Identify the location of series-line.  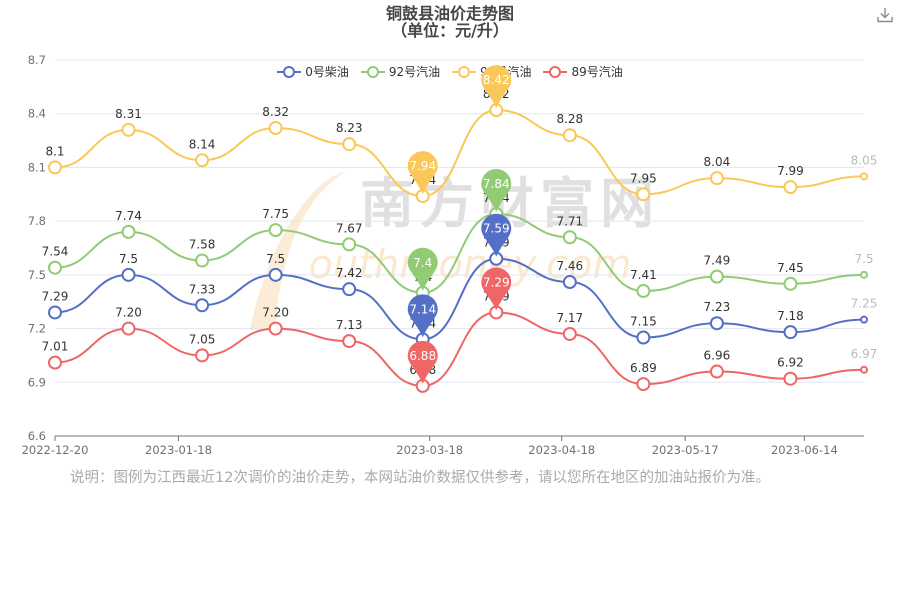
(459, 349).